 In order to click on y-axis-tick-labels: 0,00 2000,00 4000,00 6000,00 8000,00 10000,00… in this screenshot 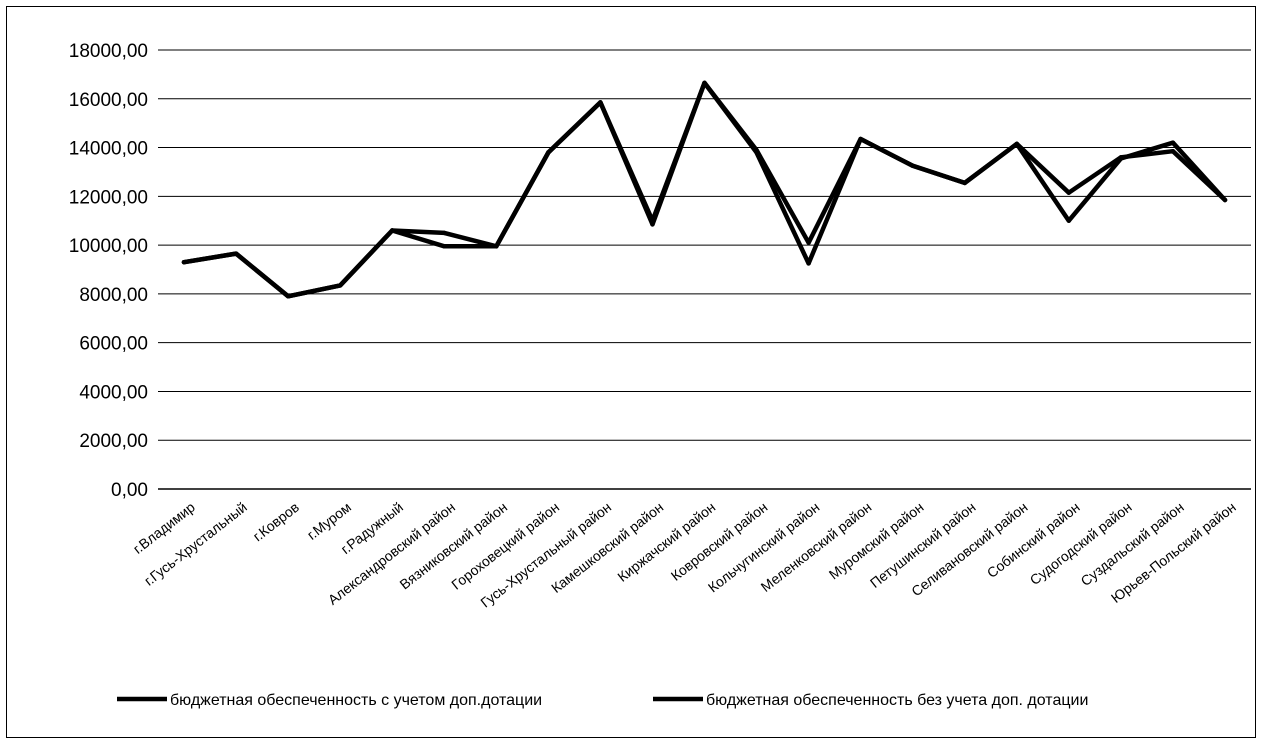, I will do `click(108, 271)`.